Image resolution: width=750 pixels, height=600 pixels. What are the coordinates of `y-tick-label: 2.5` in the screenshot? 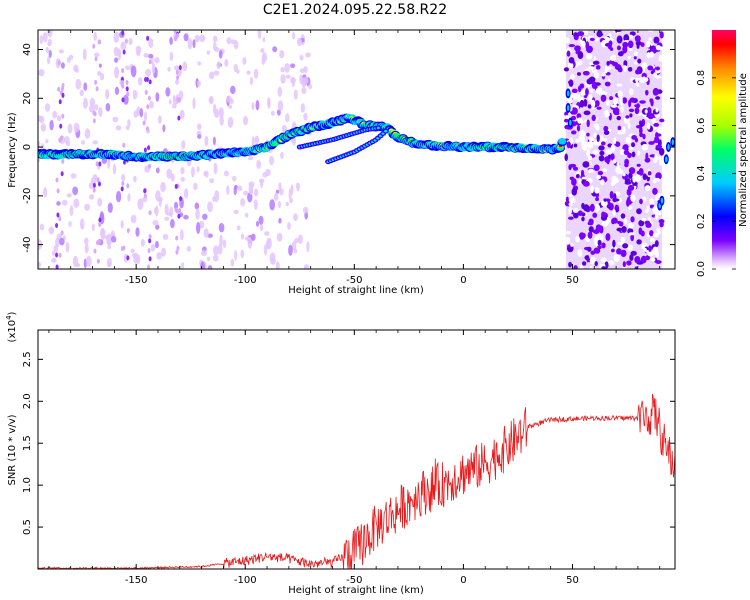 It's located at (27, 359).